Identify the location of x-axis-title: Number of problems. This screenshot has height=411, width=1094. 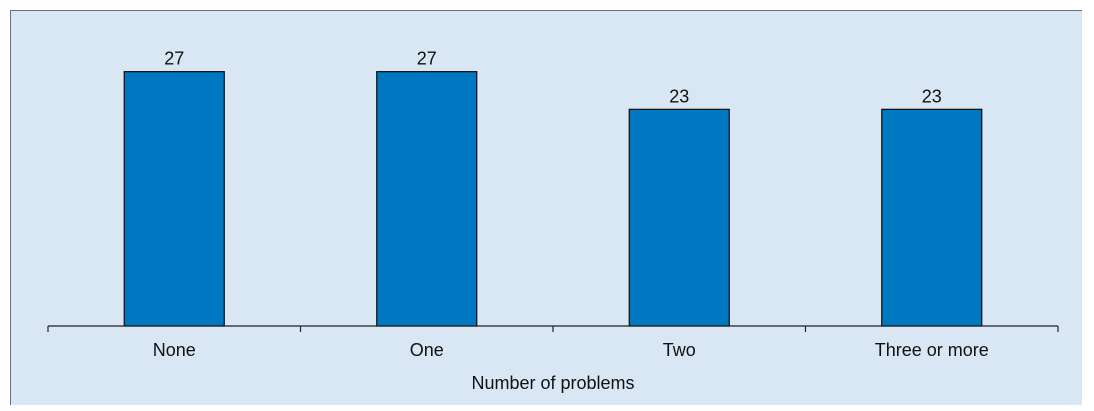
(552, 383).